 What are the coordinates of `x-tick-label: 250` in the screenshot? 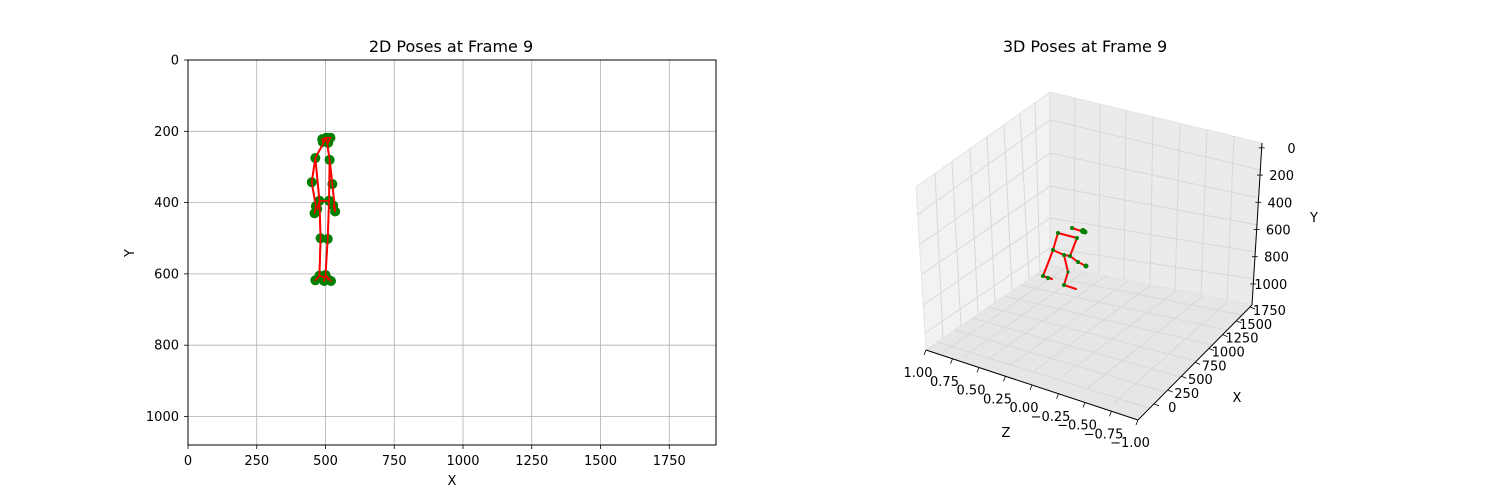 It's located at (256, 461).